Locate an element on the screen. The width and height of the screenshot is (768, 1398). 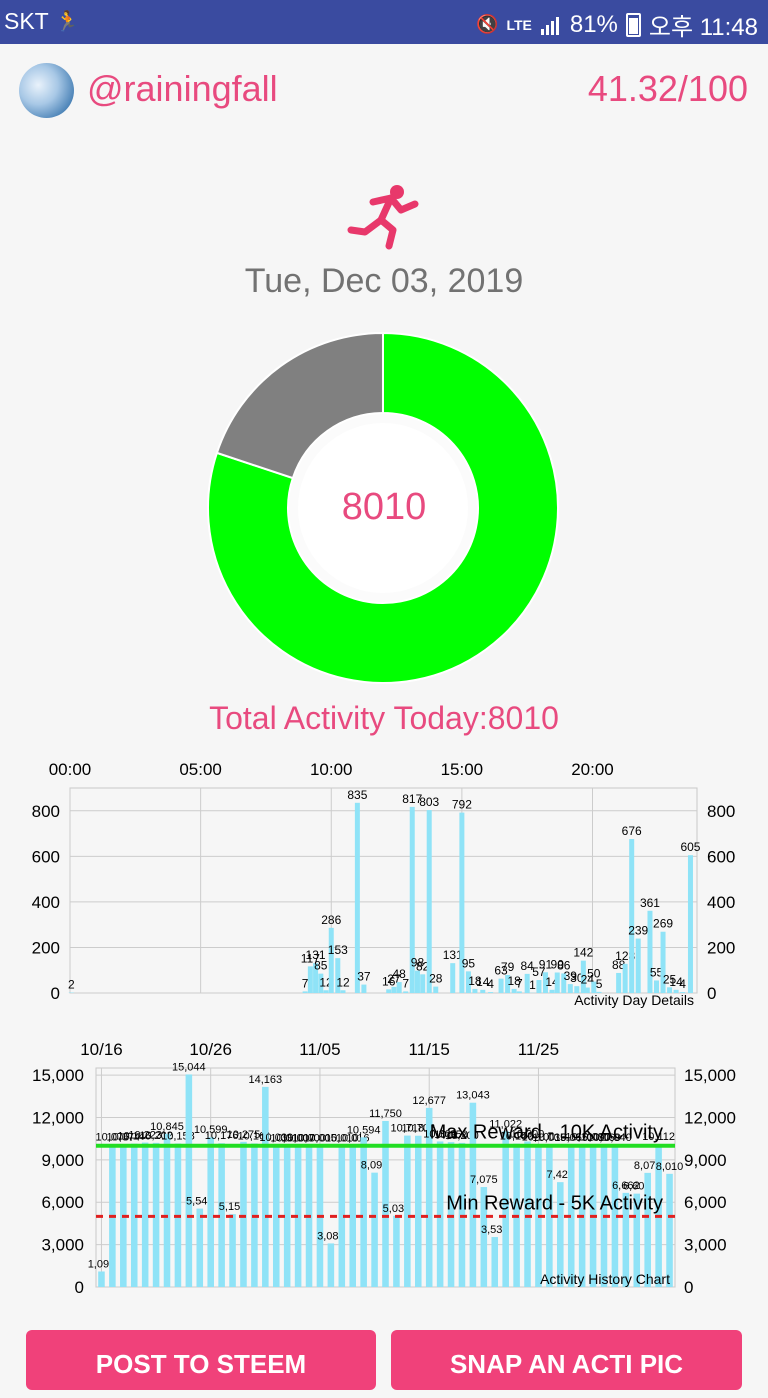
bar-value-label: 95 is located at coordinates (469, 963).